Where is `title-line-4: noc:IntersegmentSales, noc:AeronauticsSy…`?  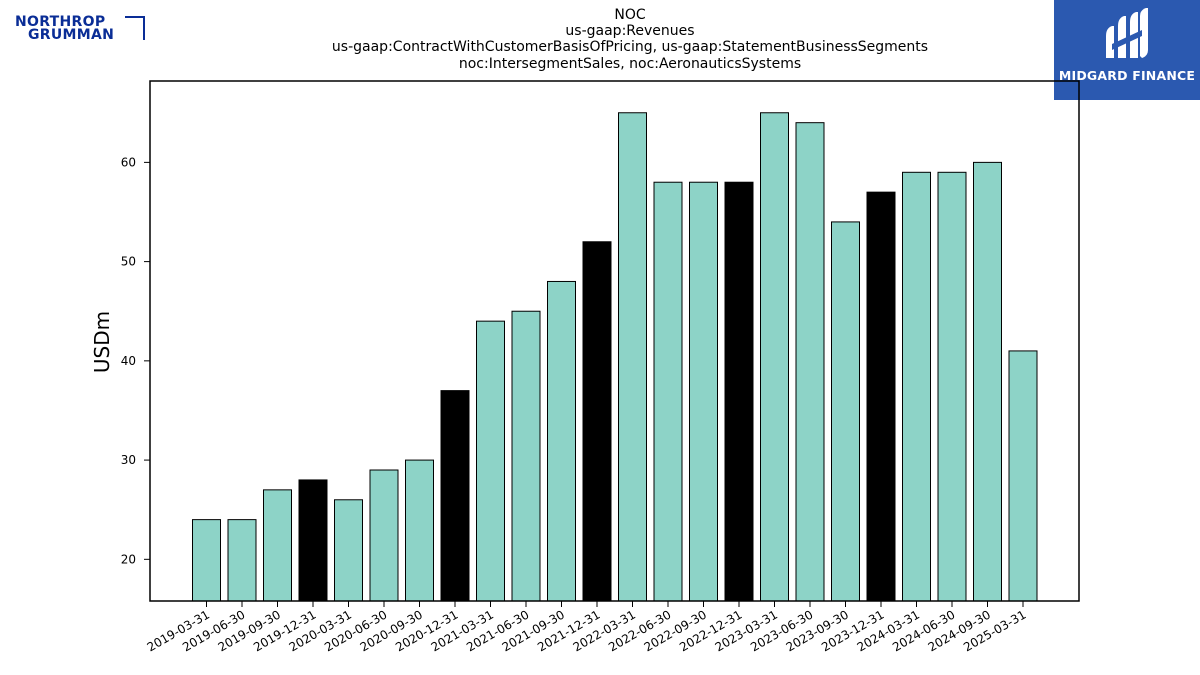
title-line-4: noc:IntersegmentSales, noc:AeronauticsSy… is located at coordinates (630, 63).